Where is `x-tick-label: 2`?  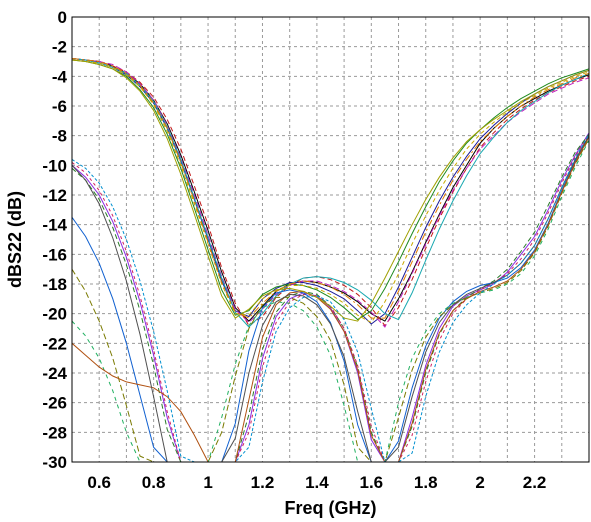
x-tick-label: 2 is located at coordinates (479, 482).